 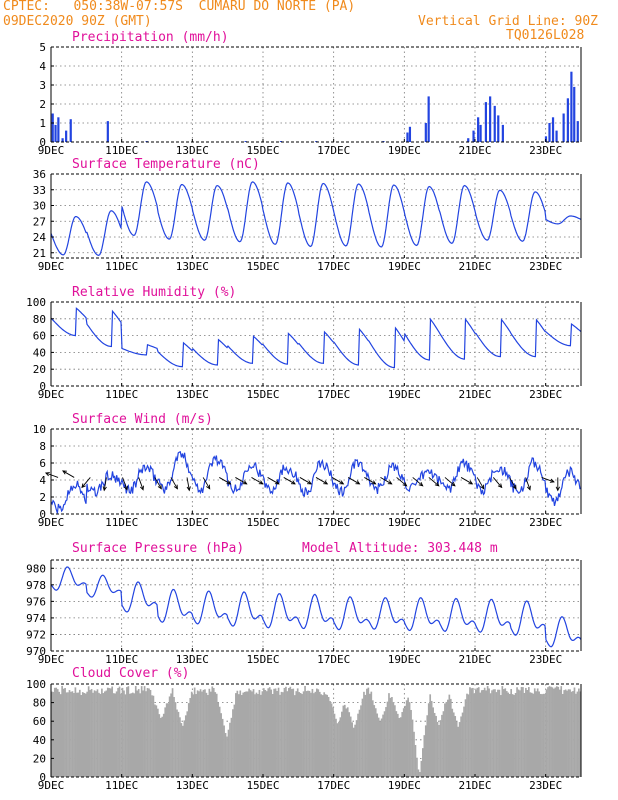 I want to click on x-tick-label-temp: 19DEC, so click(x=404, y=266).